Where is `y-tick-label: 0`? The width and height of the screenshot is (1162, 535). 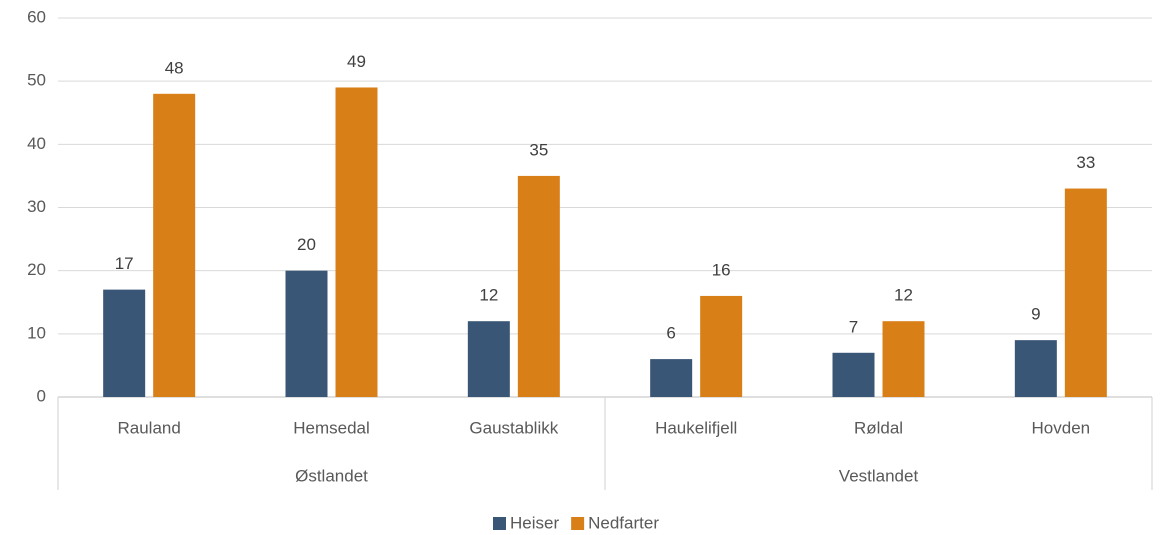 y-tick-label: 0 is located at coordinates (41, 395).